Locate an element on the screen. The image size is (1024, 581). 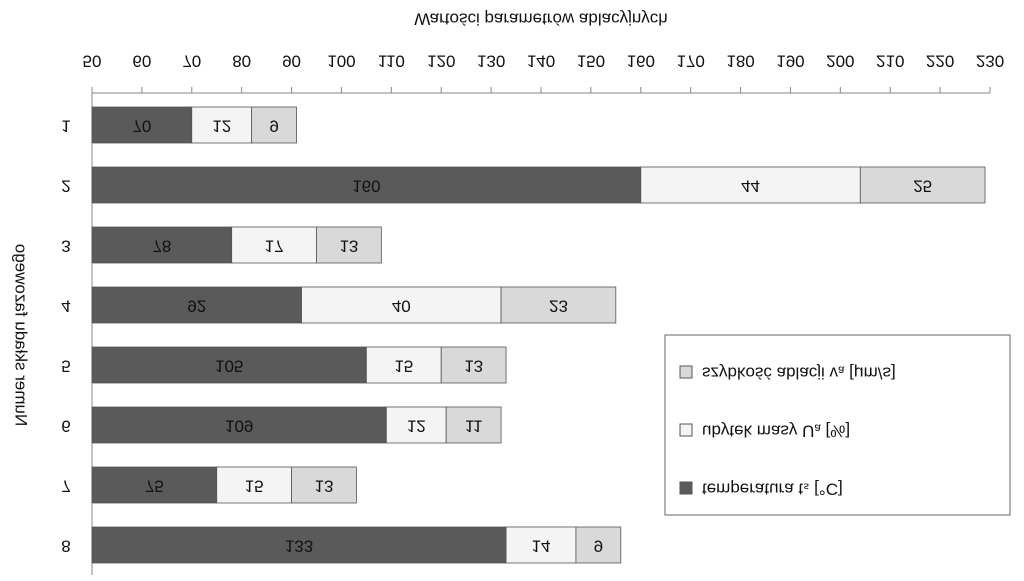
data-label: 40 is located at coordinates (401, 306).